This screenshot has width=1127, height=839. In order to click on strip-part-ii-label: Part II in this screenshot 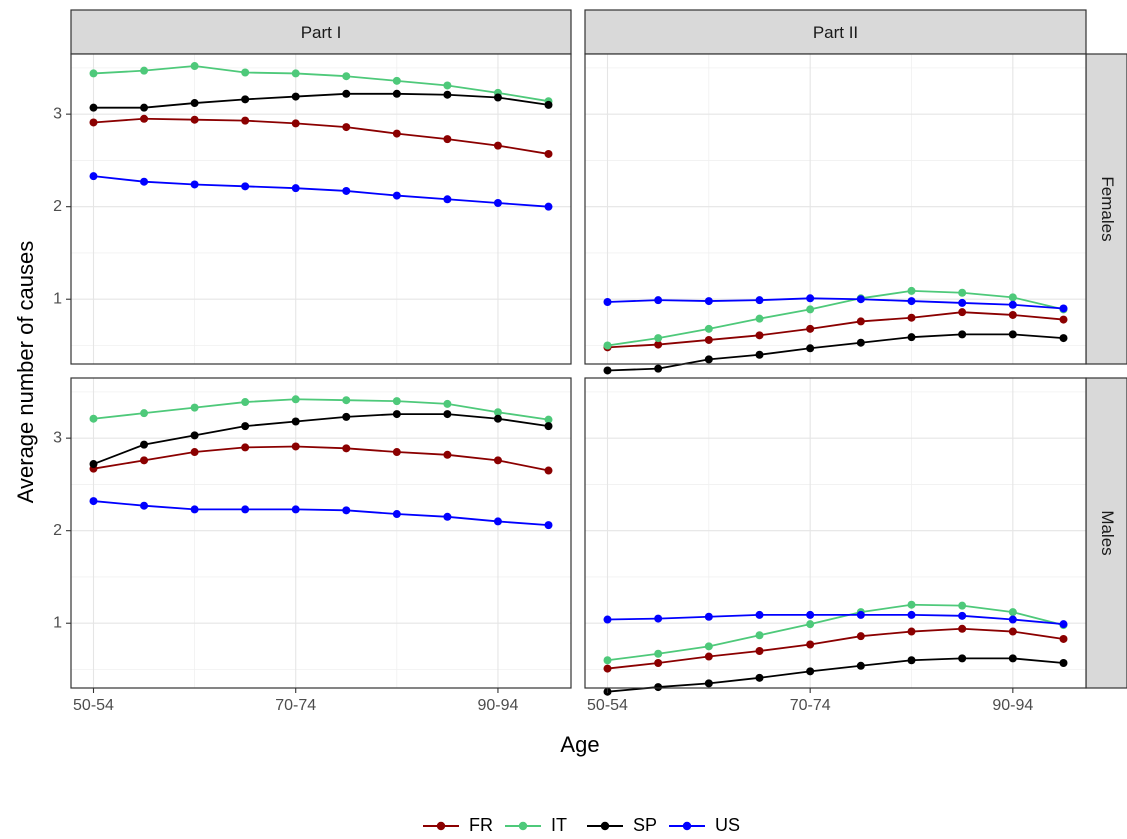, I will do `click(835, 32)`.